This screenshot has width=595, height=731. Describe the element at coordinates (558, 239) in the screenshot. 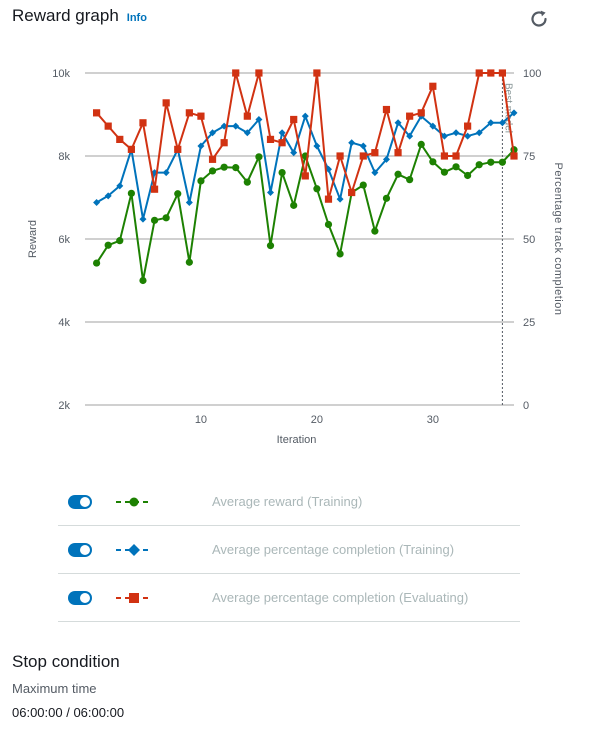

I see `y-right-axis-label: Percentage track completion` at that location.